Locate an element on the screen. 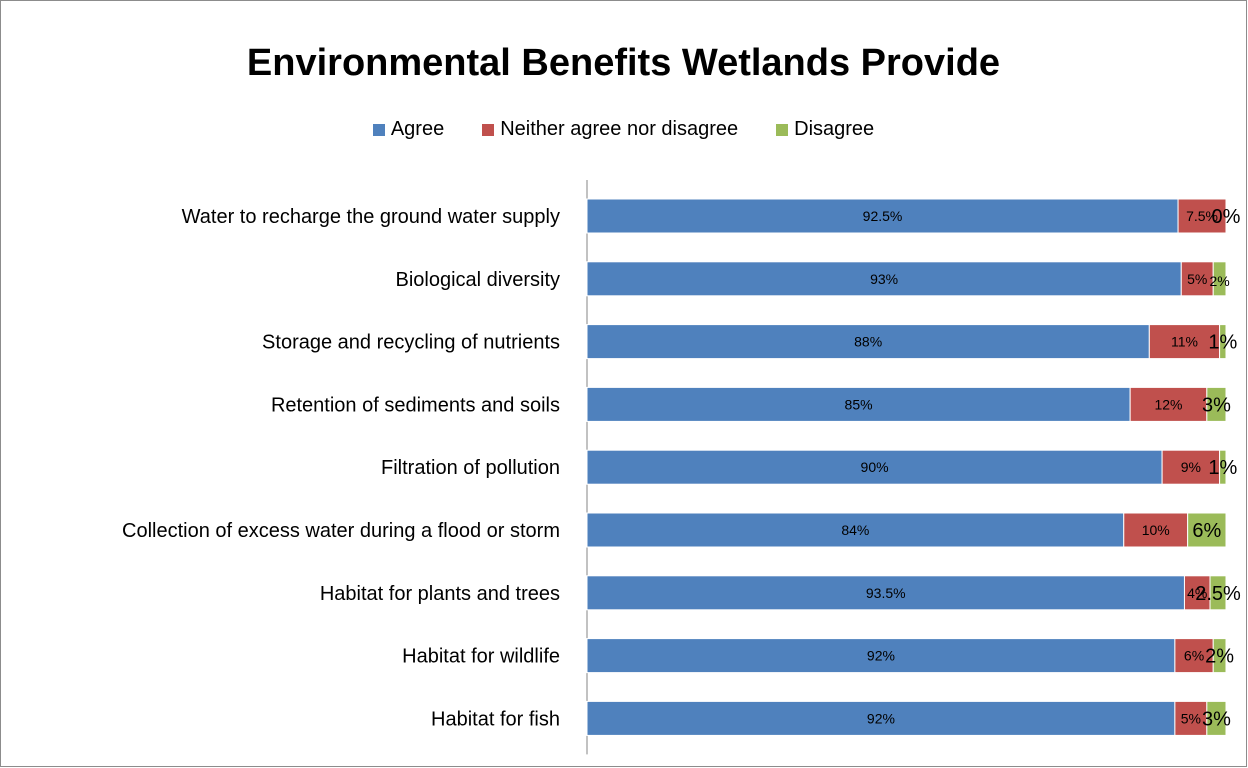 The height and width of the screenshot is (768, 1248). data-label: 84% is located at coordinates (855, 530).